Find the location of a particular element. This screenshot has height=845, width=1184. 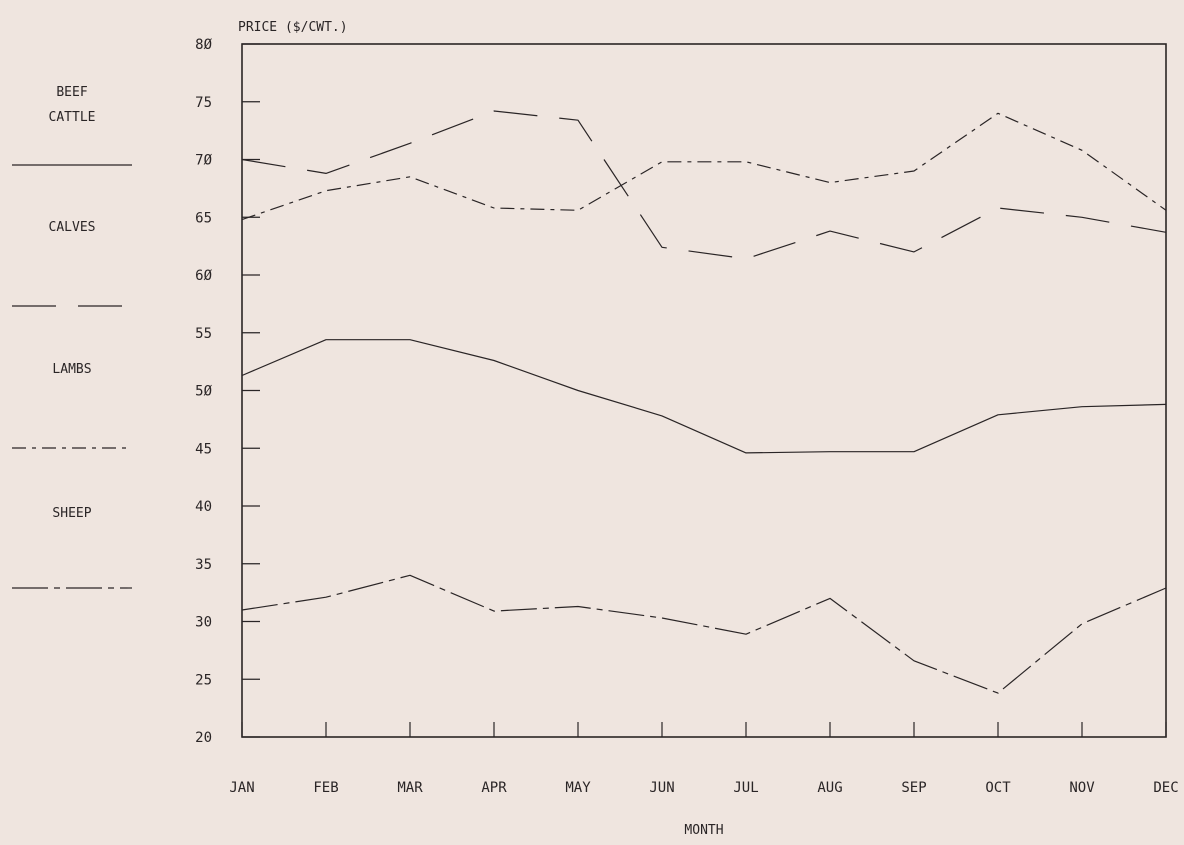

y-tick-label: 6Ø is located at coordinates (203, 276).